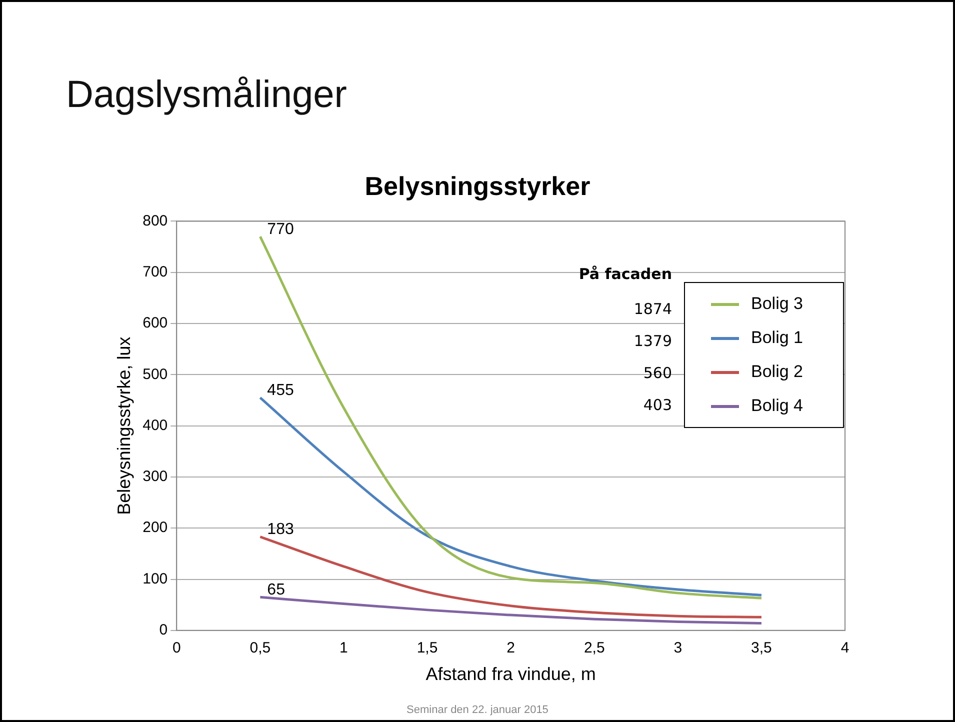  What do you see at coordinates (155, 527) in the screenshot?
I see `y-tick-label: 200` at bounding box center [155, 527].